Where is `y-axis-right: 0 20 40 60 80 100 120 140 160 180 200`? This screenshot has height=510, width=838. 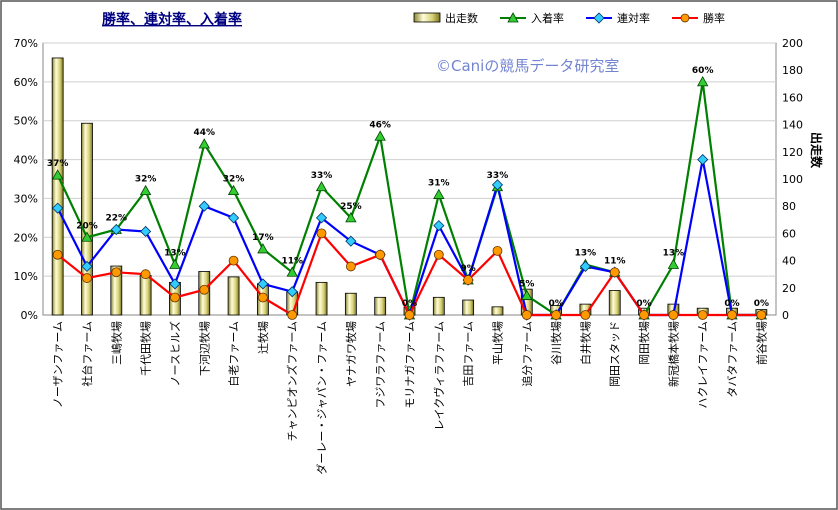
y-axis-right: 0 20 40 60 80 100 120 140 160 180 200 is located at coordinates (792, 179).